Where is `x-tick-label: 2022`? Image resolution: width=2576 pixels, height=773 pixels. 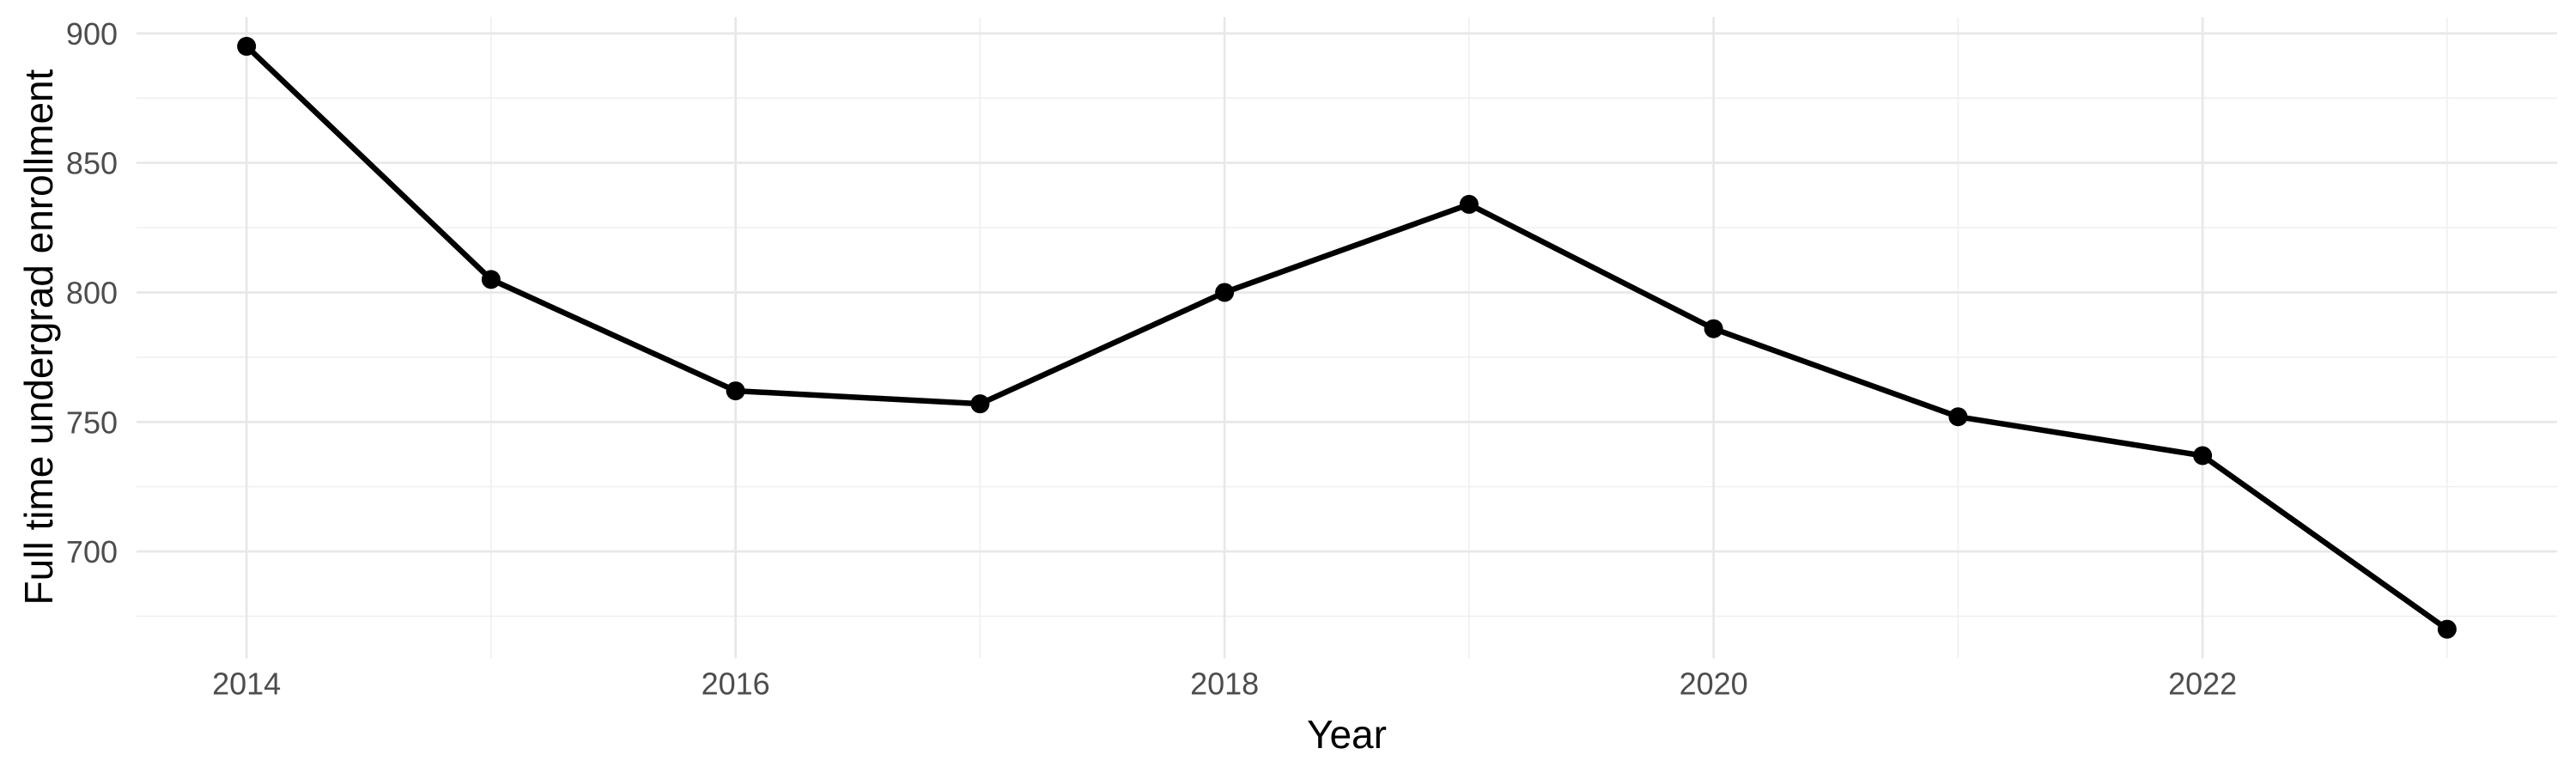
x-tick-label: 2022 is located at coordinates (2202, 684).